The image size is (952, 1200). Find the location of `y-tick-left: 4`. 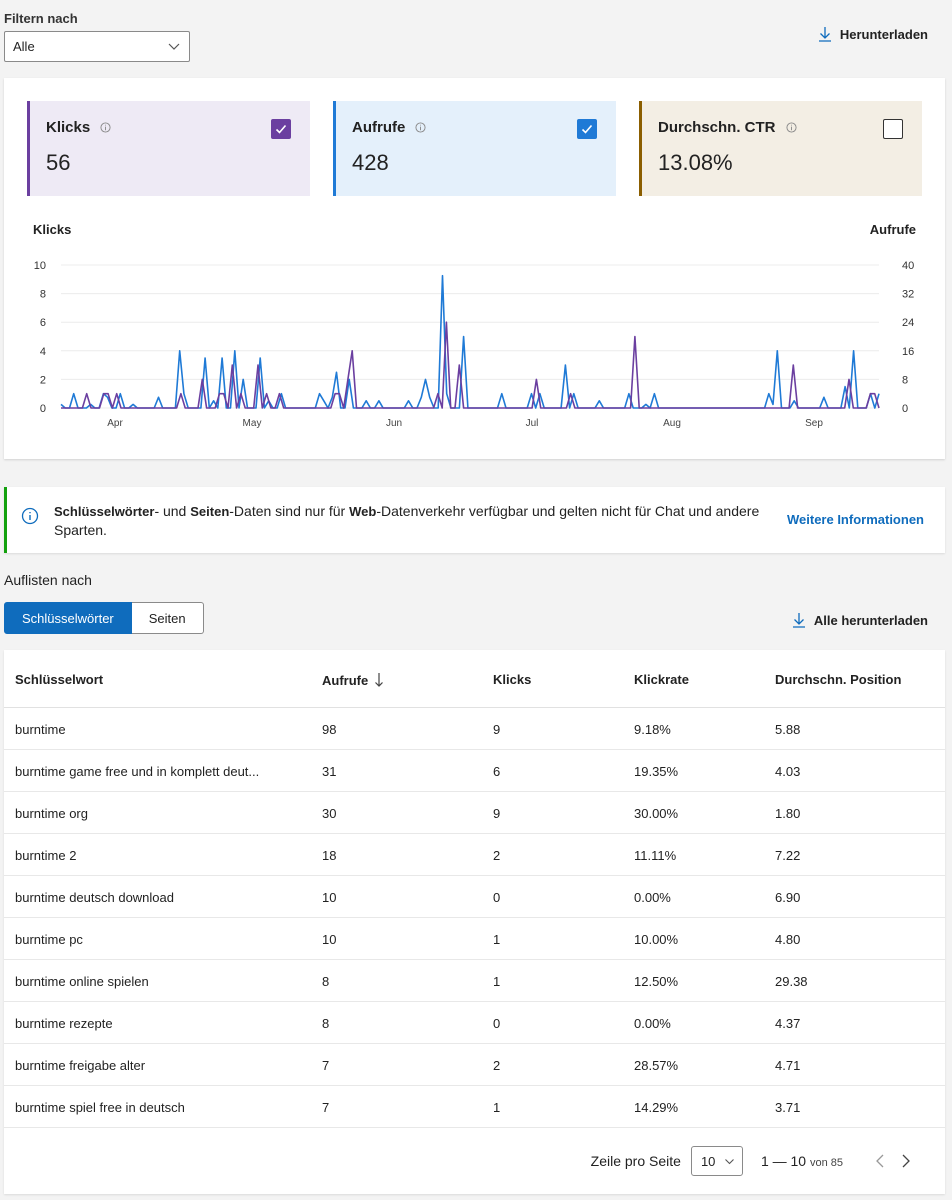

y-tick-left: 4 is located at coordinates (43, 352).